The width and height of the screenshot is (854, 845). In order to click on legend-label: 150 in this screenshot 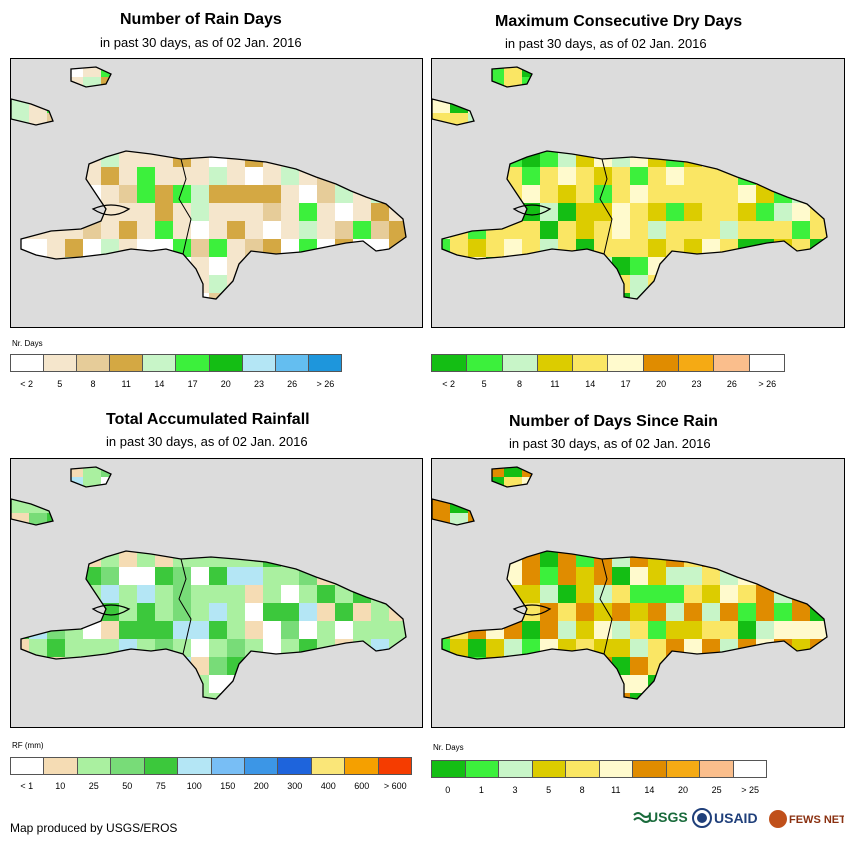, I will do `click(228, 786)`.